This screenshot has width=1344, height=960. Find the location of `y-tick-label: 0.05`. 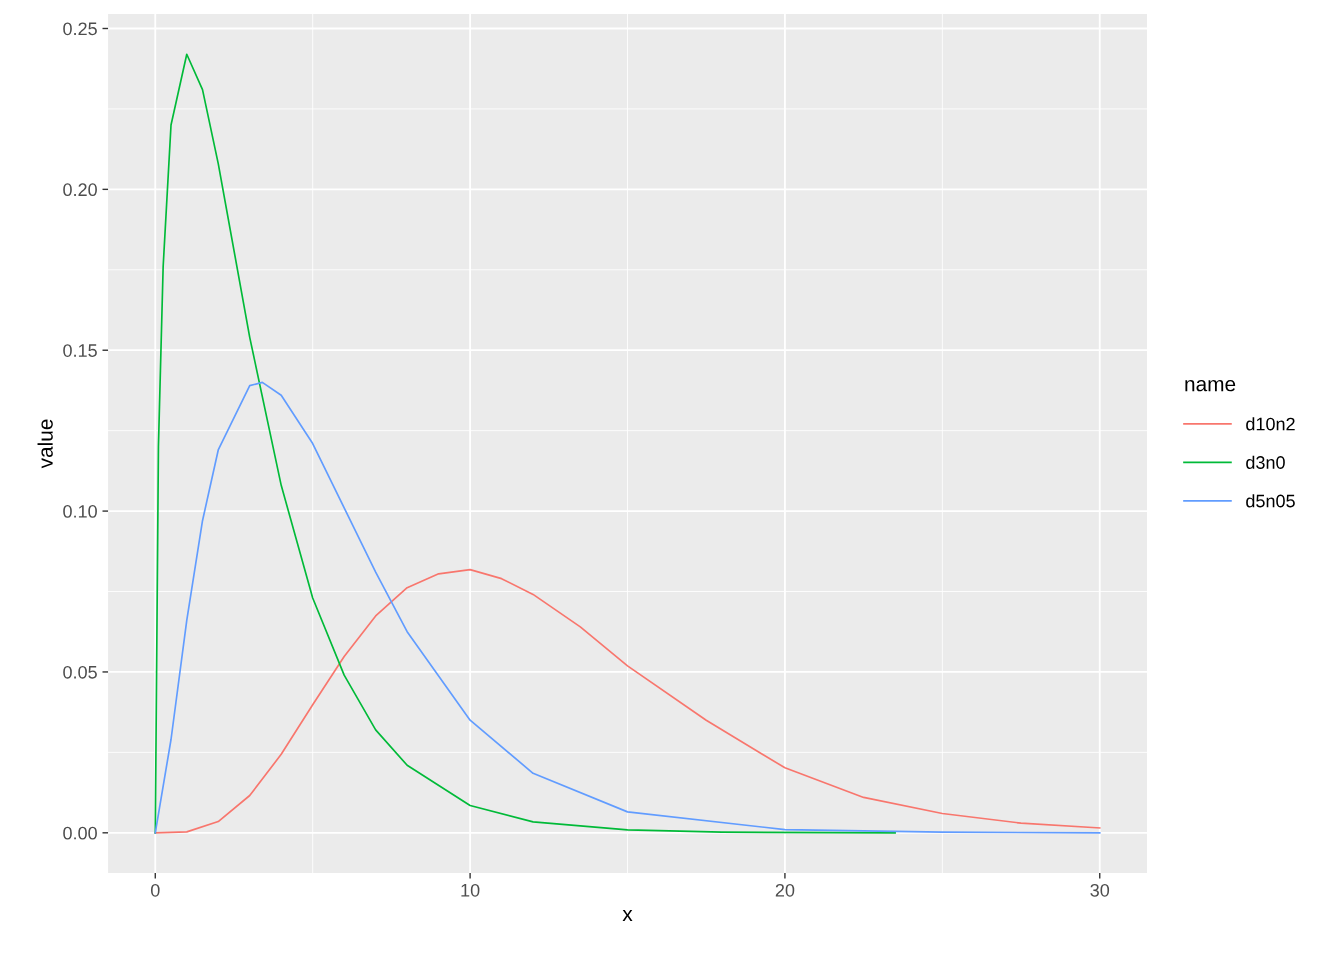

y-tick-label: 0.05 is located at coordinates (80, 672).